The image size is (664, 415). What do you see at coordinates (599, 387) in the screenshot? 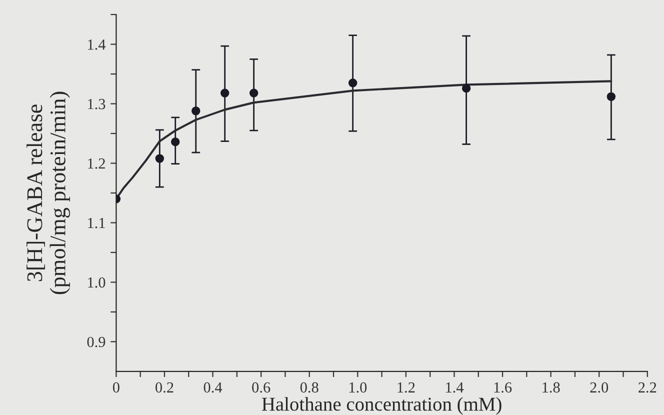
I see `x-tick-label: 2.0` at bounding box center [599, 387].